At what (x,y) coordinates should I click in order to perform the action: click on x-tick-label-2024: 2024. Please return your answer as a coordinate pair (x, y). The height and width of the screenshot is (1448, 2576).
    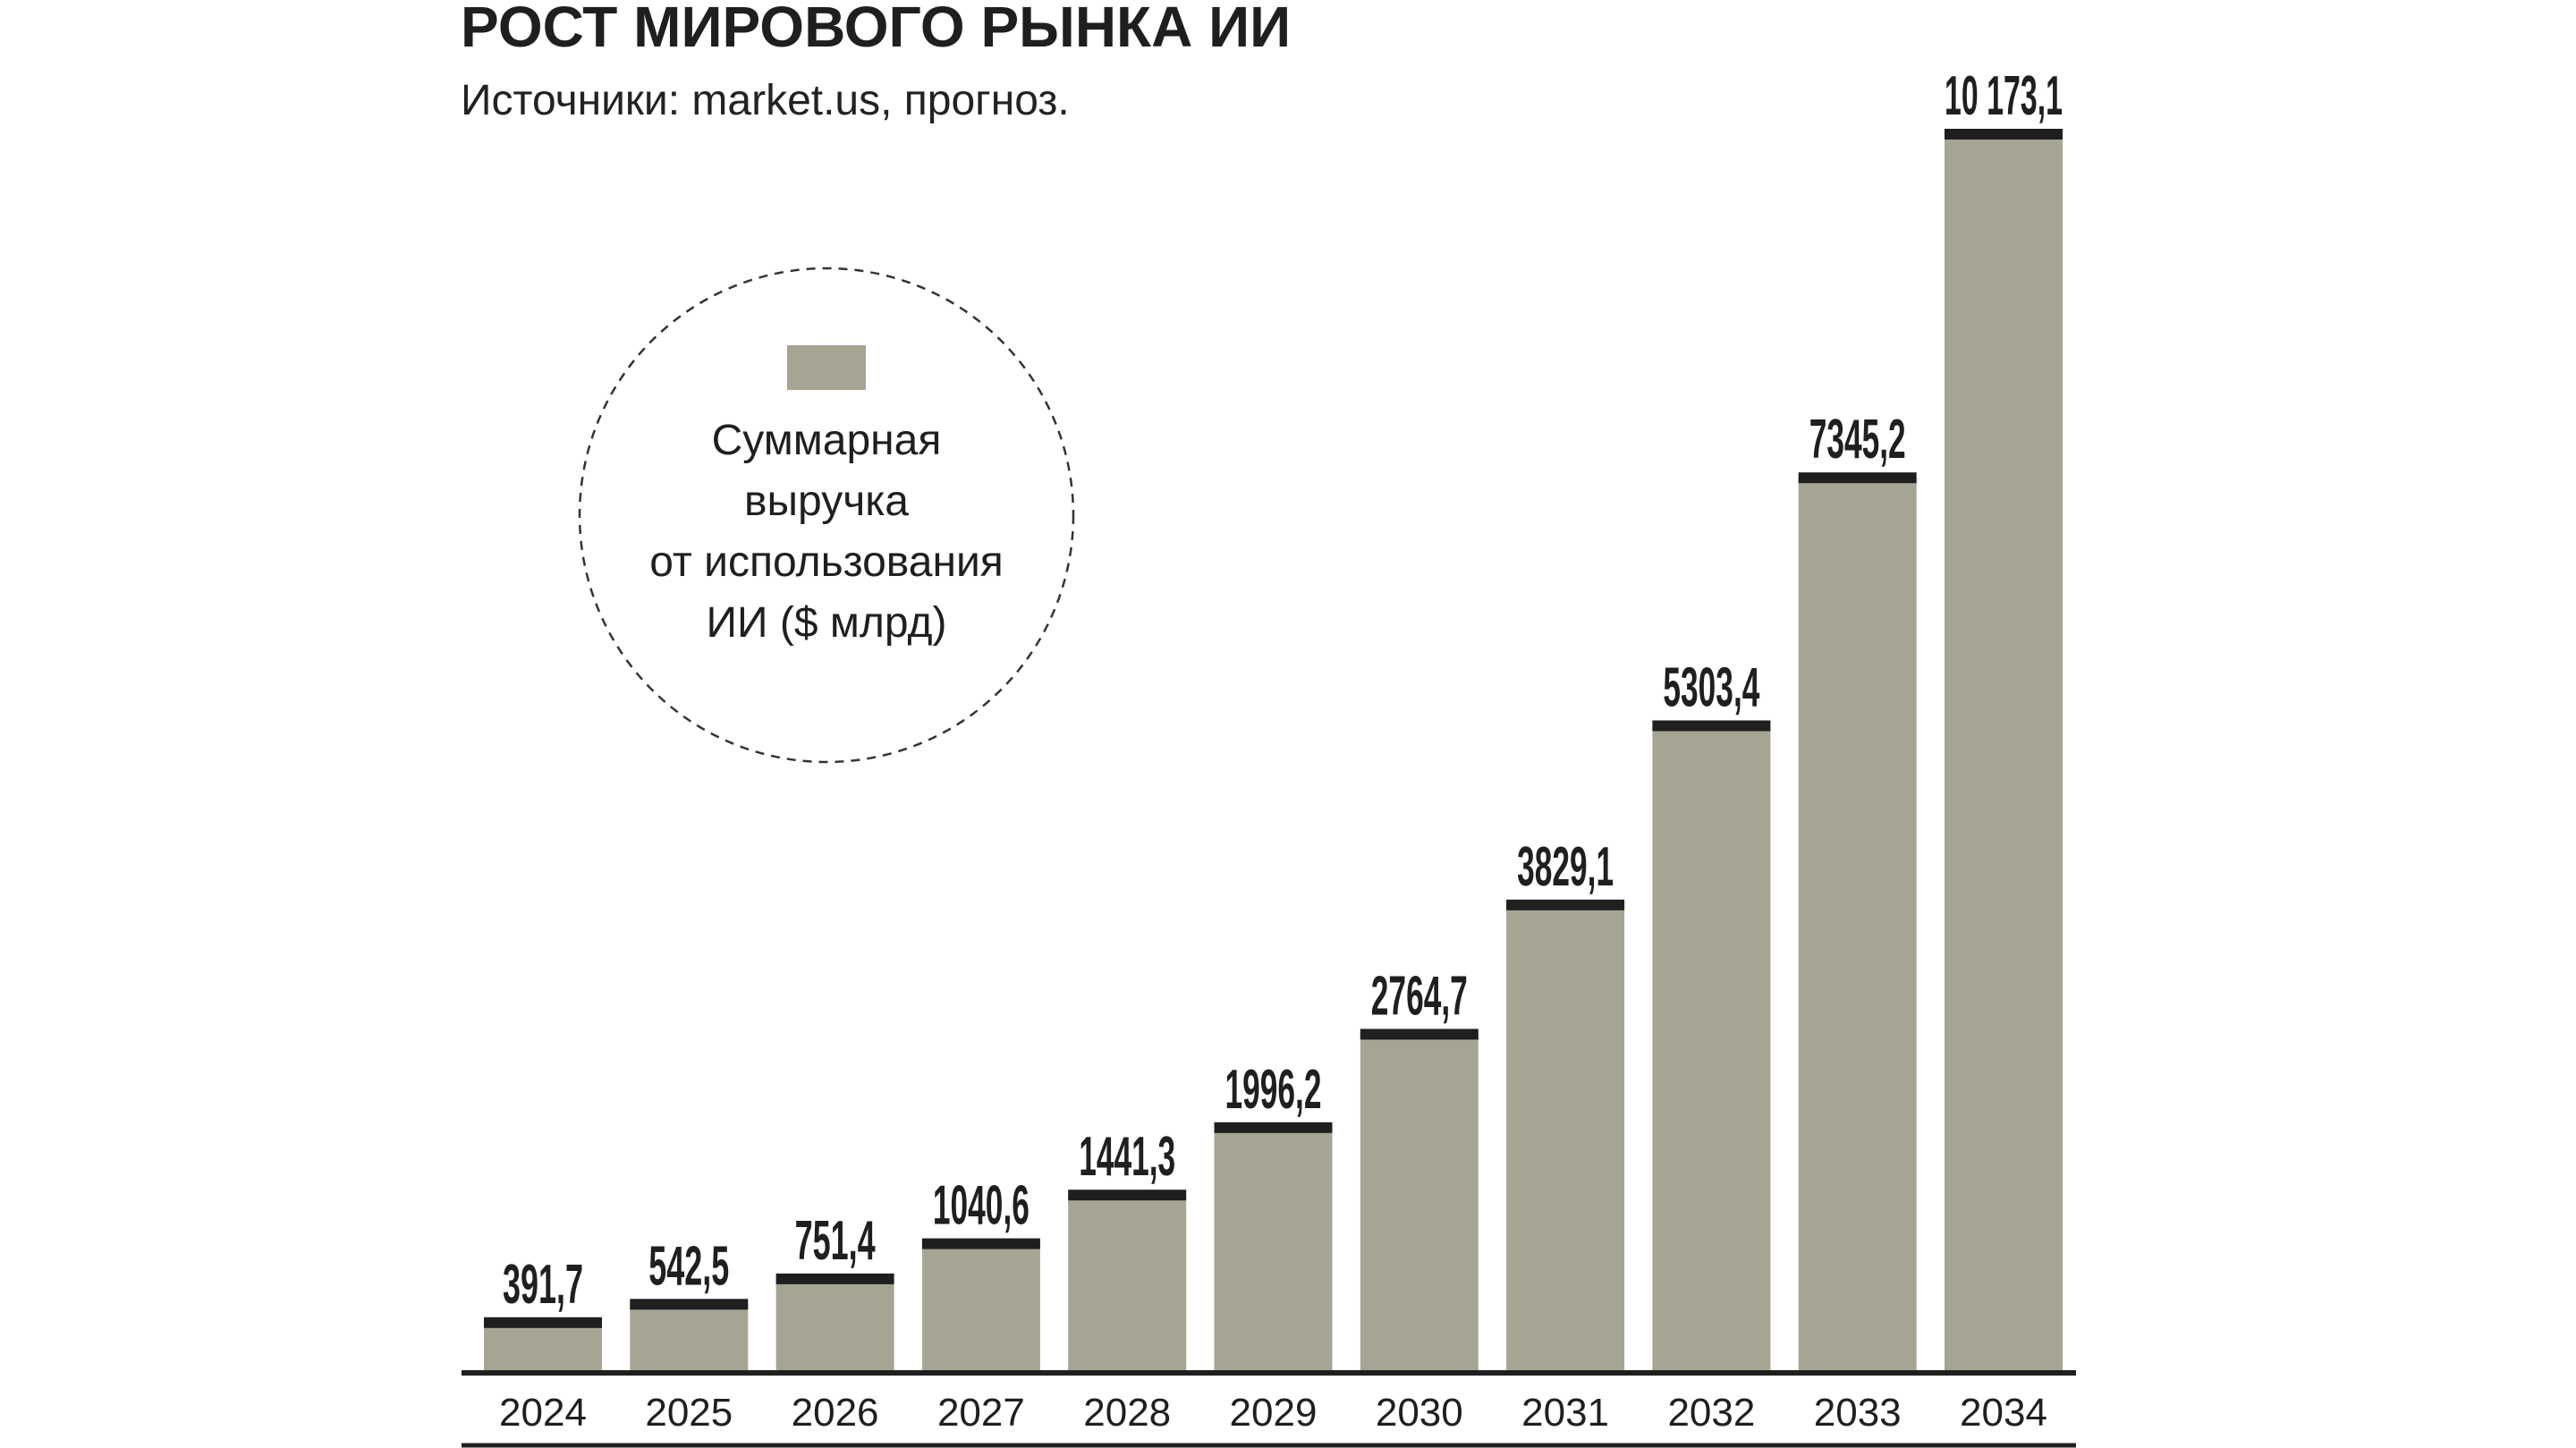
    Looking at the image, I should click on (543, 1413).